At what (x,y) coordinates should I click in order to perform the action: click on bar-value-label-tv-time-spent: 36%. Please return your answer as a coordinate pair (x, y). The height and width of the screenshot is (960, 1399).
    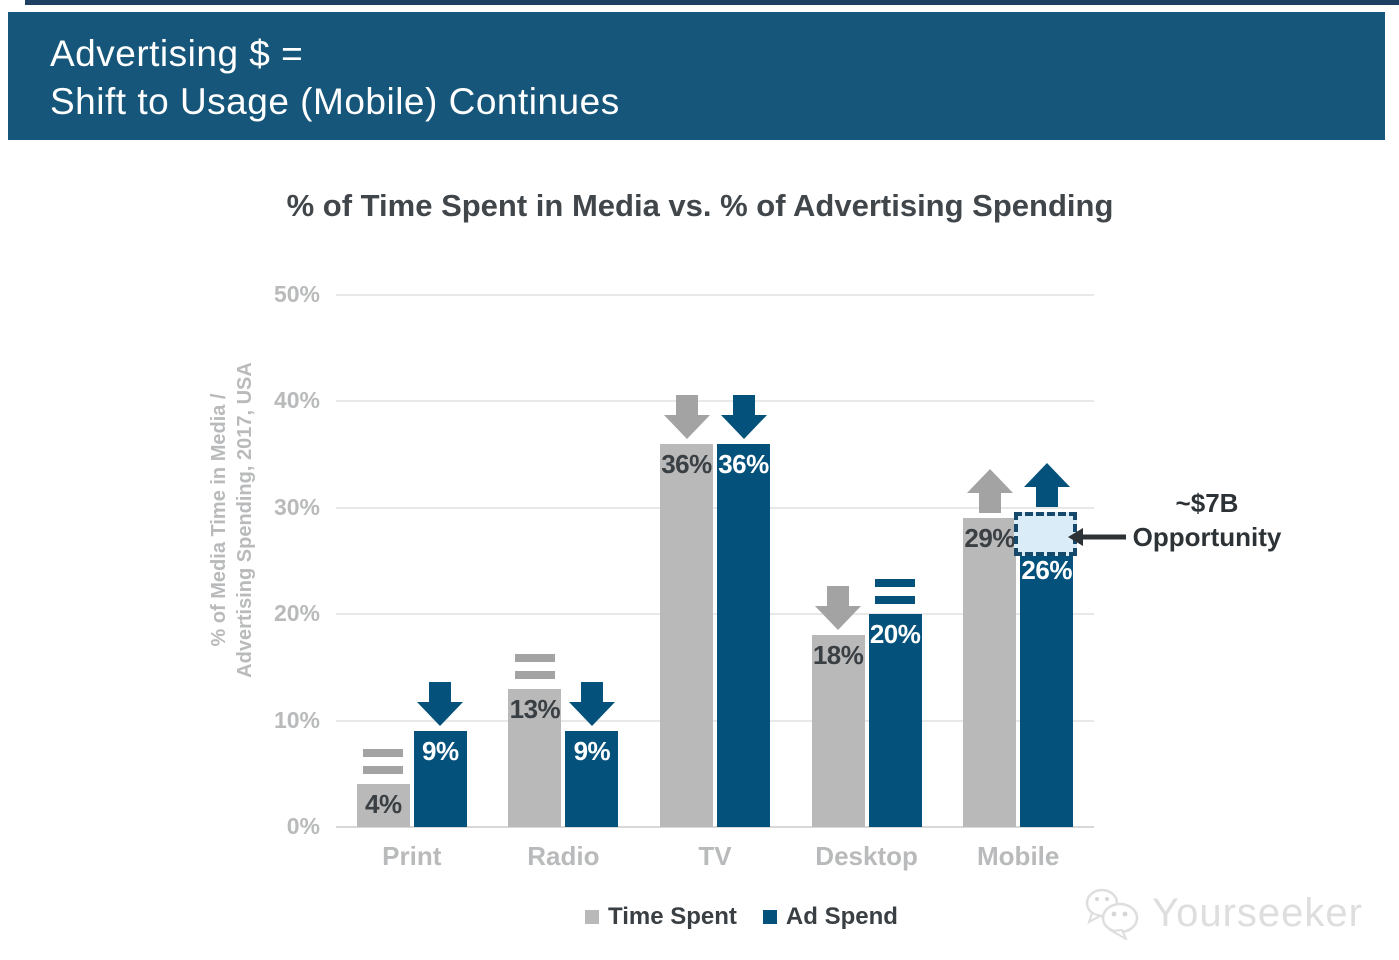
    Looking at the image, I should click on (686, 463).